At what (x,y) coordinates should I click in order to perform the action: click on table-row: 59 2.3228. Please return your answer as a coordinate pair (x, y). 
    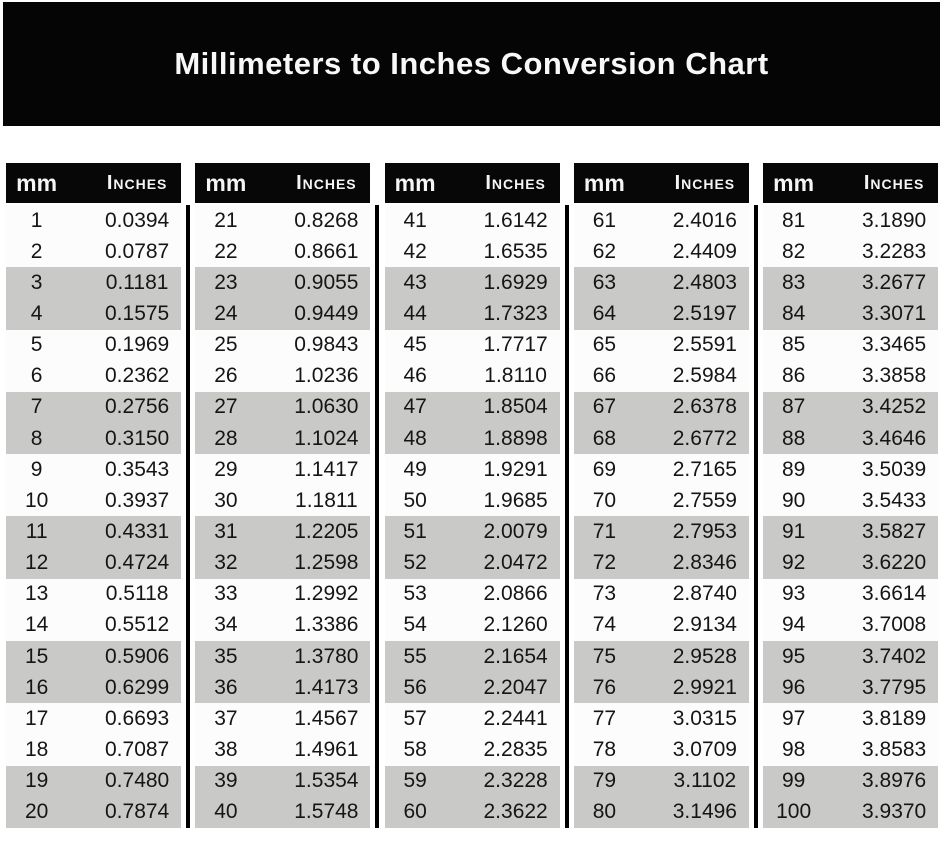
    Looking at the image, I should click on (472, 781).